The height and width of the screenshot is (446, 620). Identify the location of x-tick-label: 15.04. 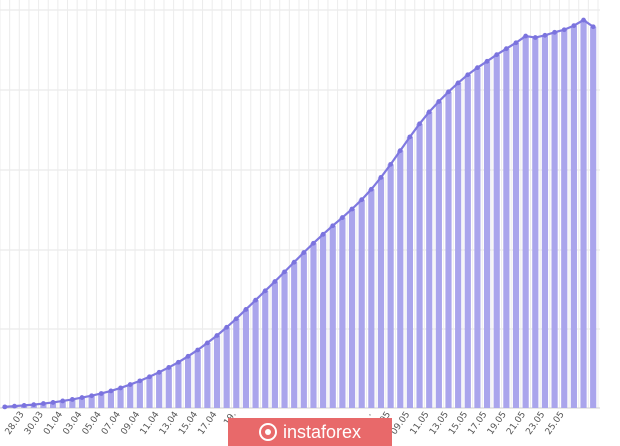
(188, 423).